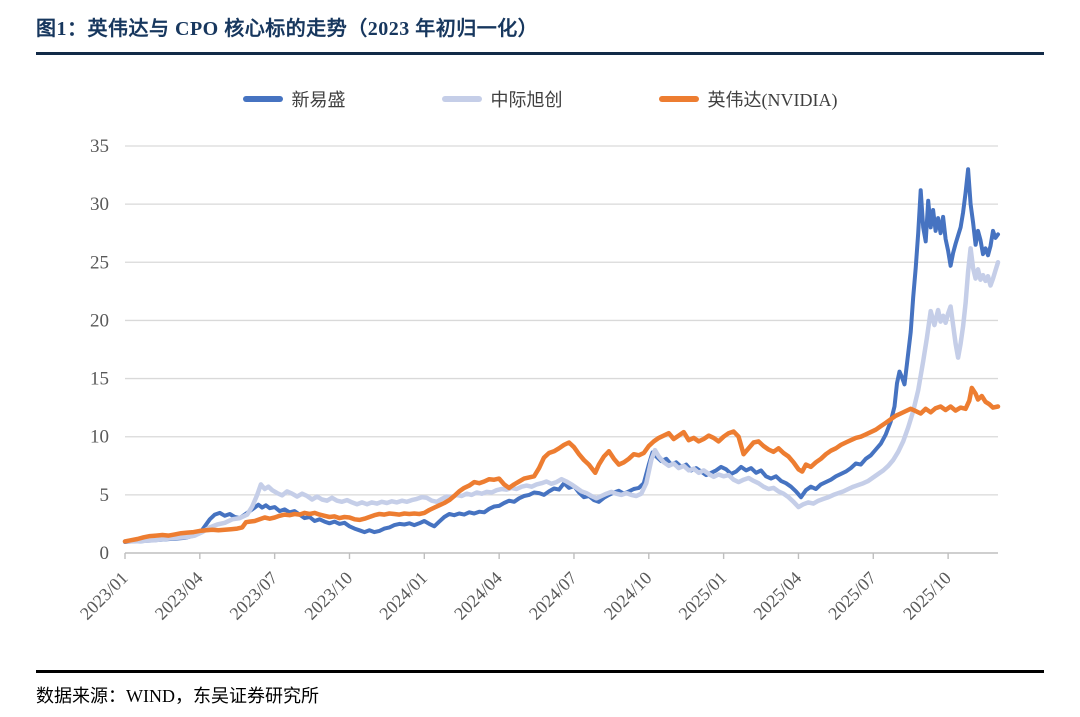  I want to click on x-tick-label-2023/04: 2023/04, so click(179, 596).